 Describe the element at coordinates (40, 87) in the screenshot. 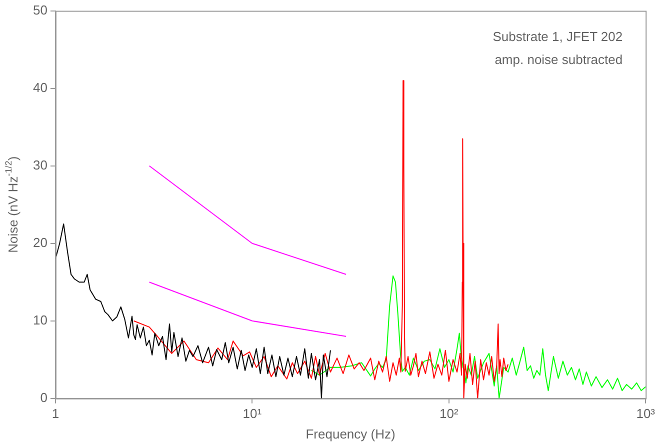

I see `y-tick-label: 40` at that location.